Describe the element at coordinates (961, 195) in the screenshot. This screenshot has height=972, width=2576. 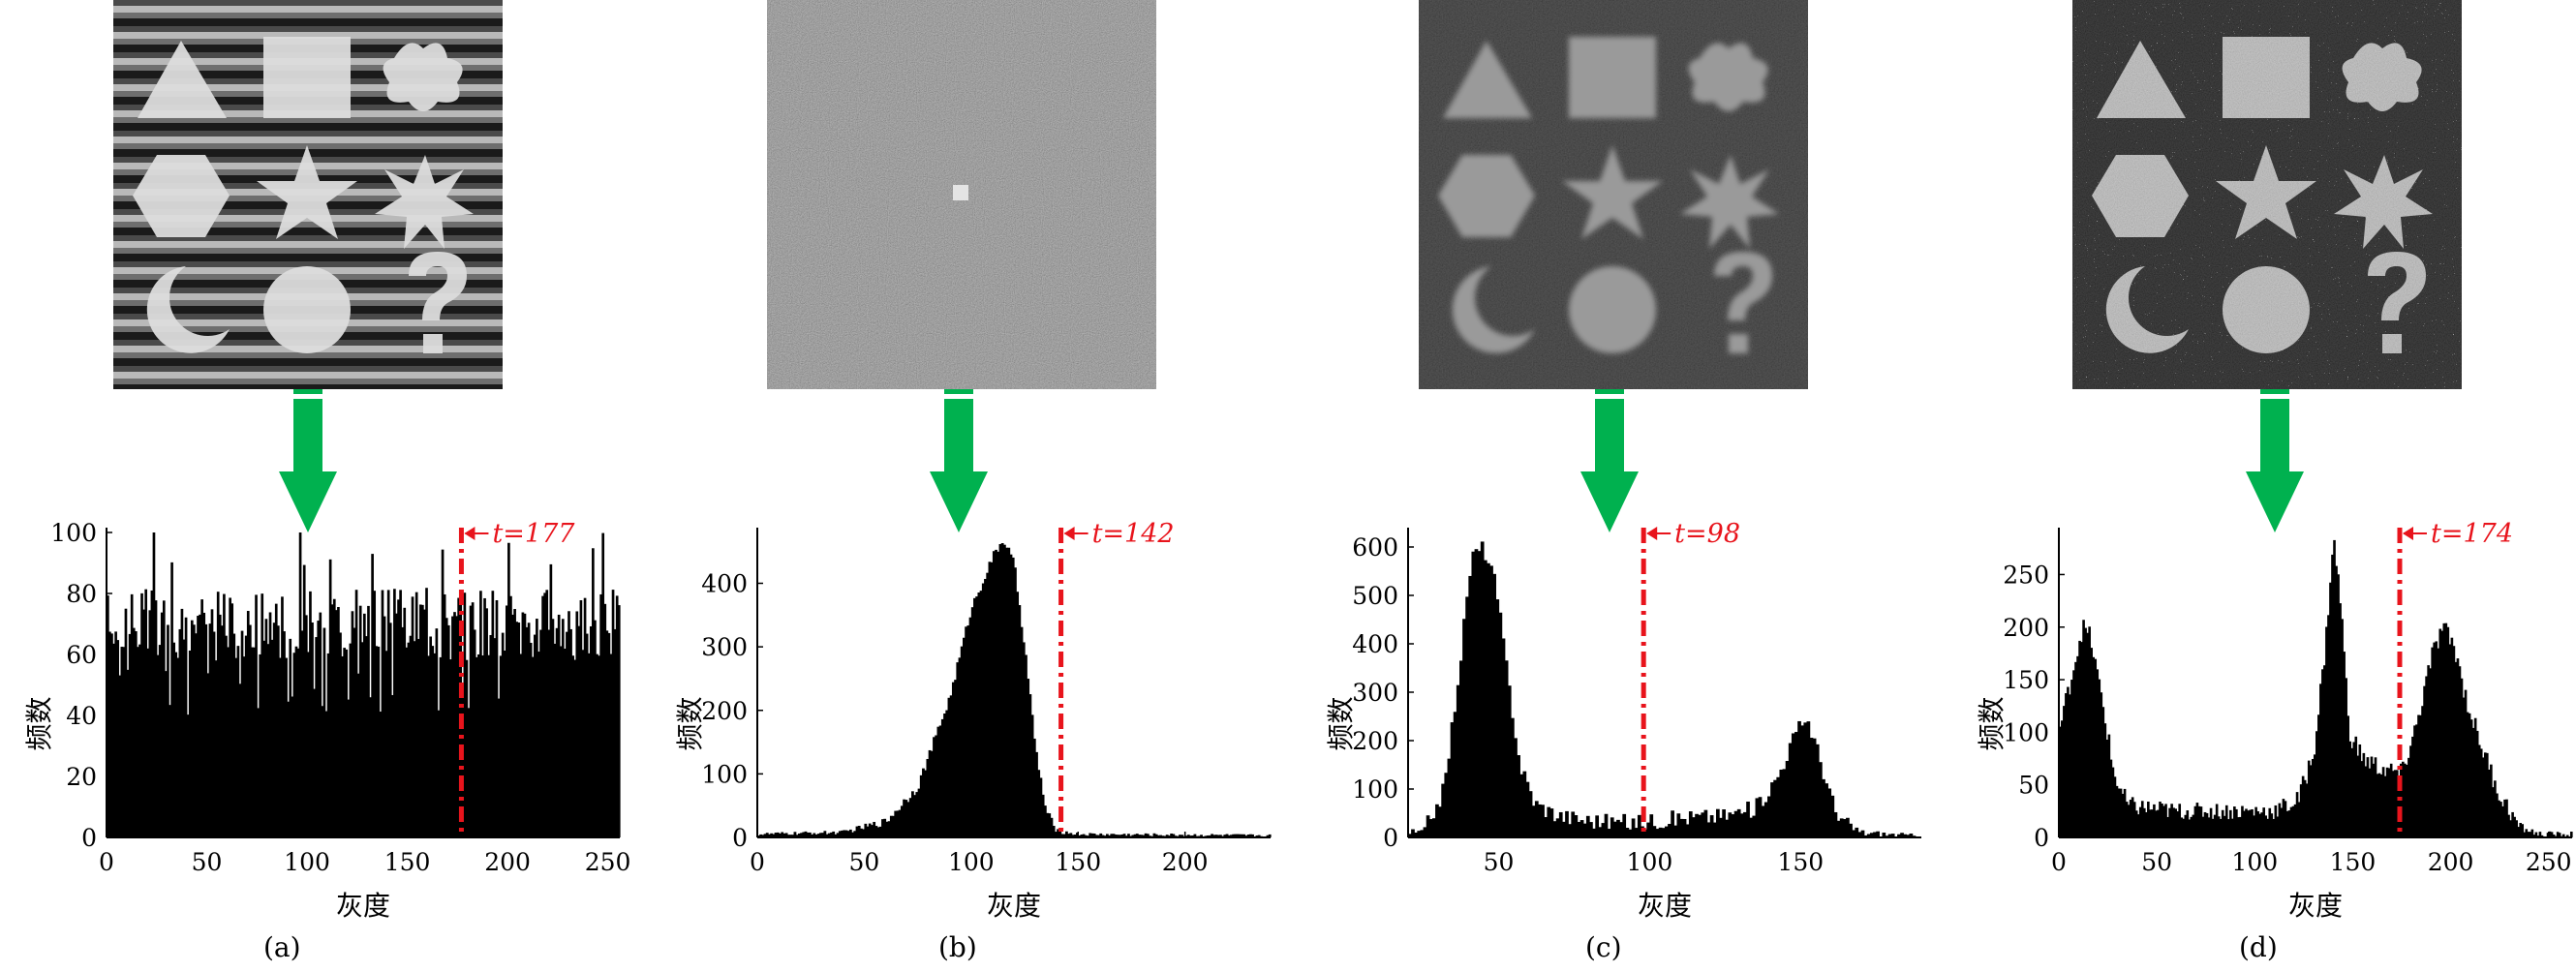
I see `noise-square-image` at that location.